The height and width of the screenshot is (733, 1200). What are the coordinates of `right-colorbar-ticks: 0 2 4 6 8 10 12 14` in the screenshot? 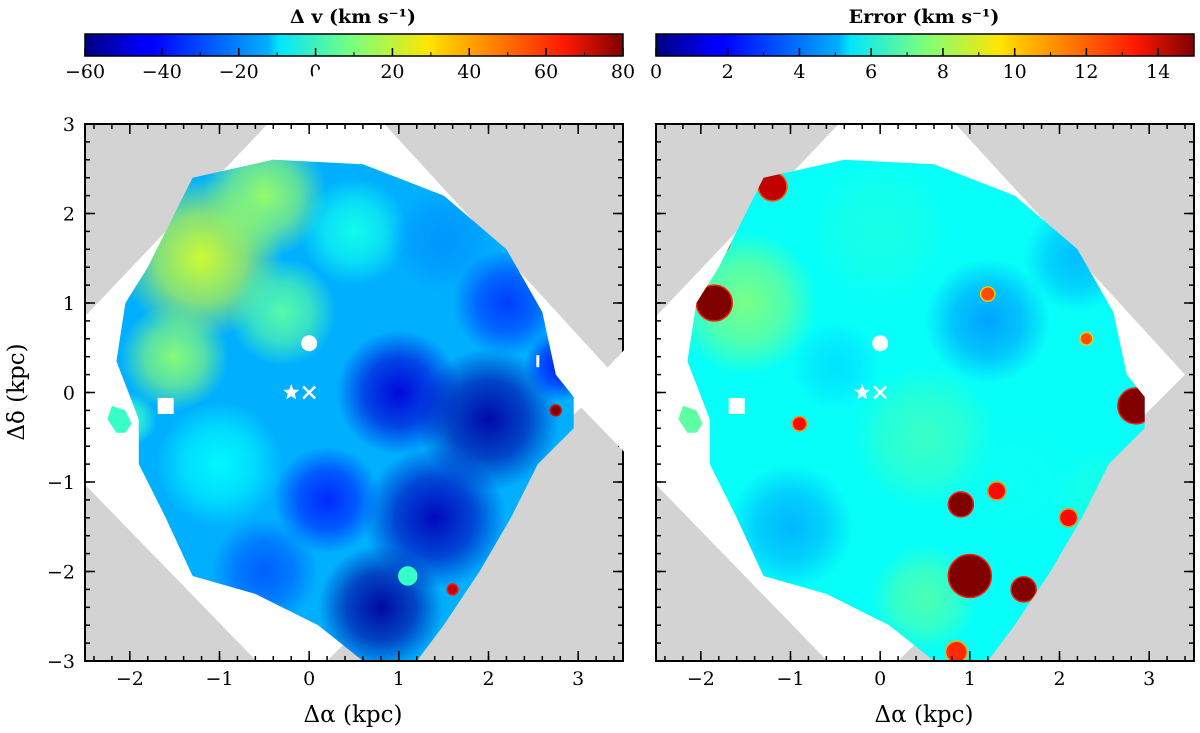 It's located at (922, 65).